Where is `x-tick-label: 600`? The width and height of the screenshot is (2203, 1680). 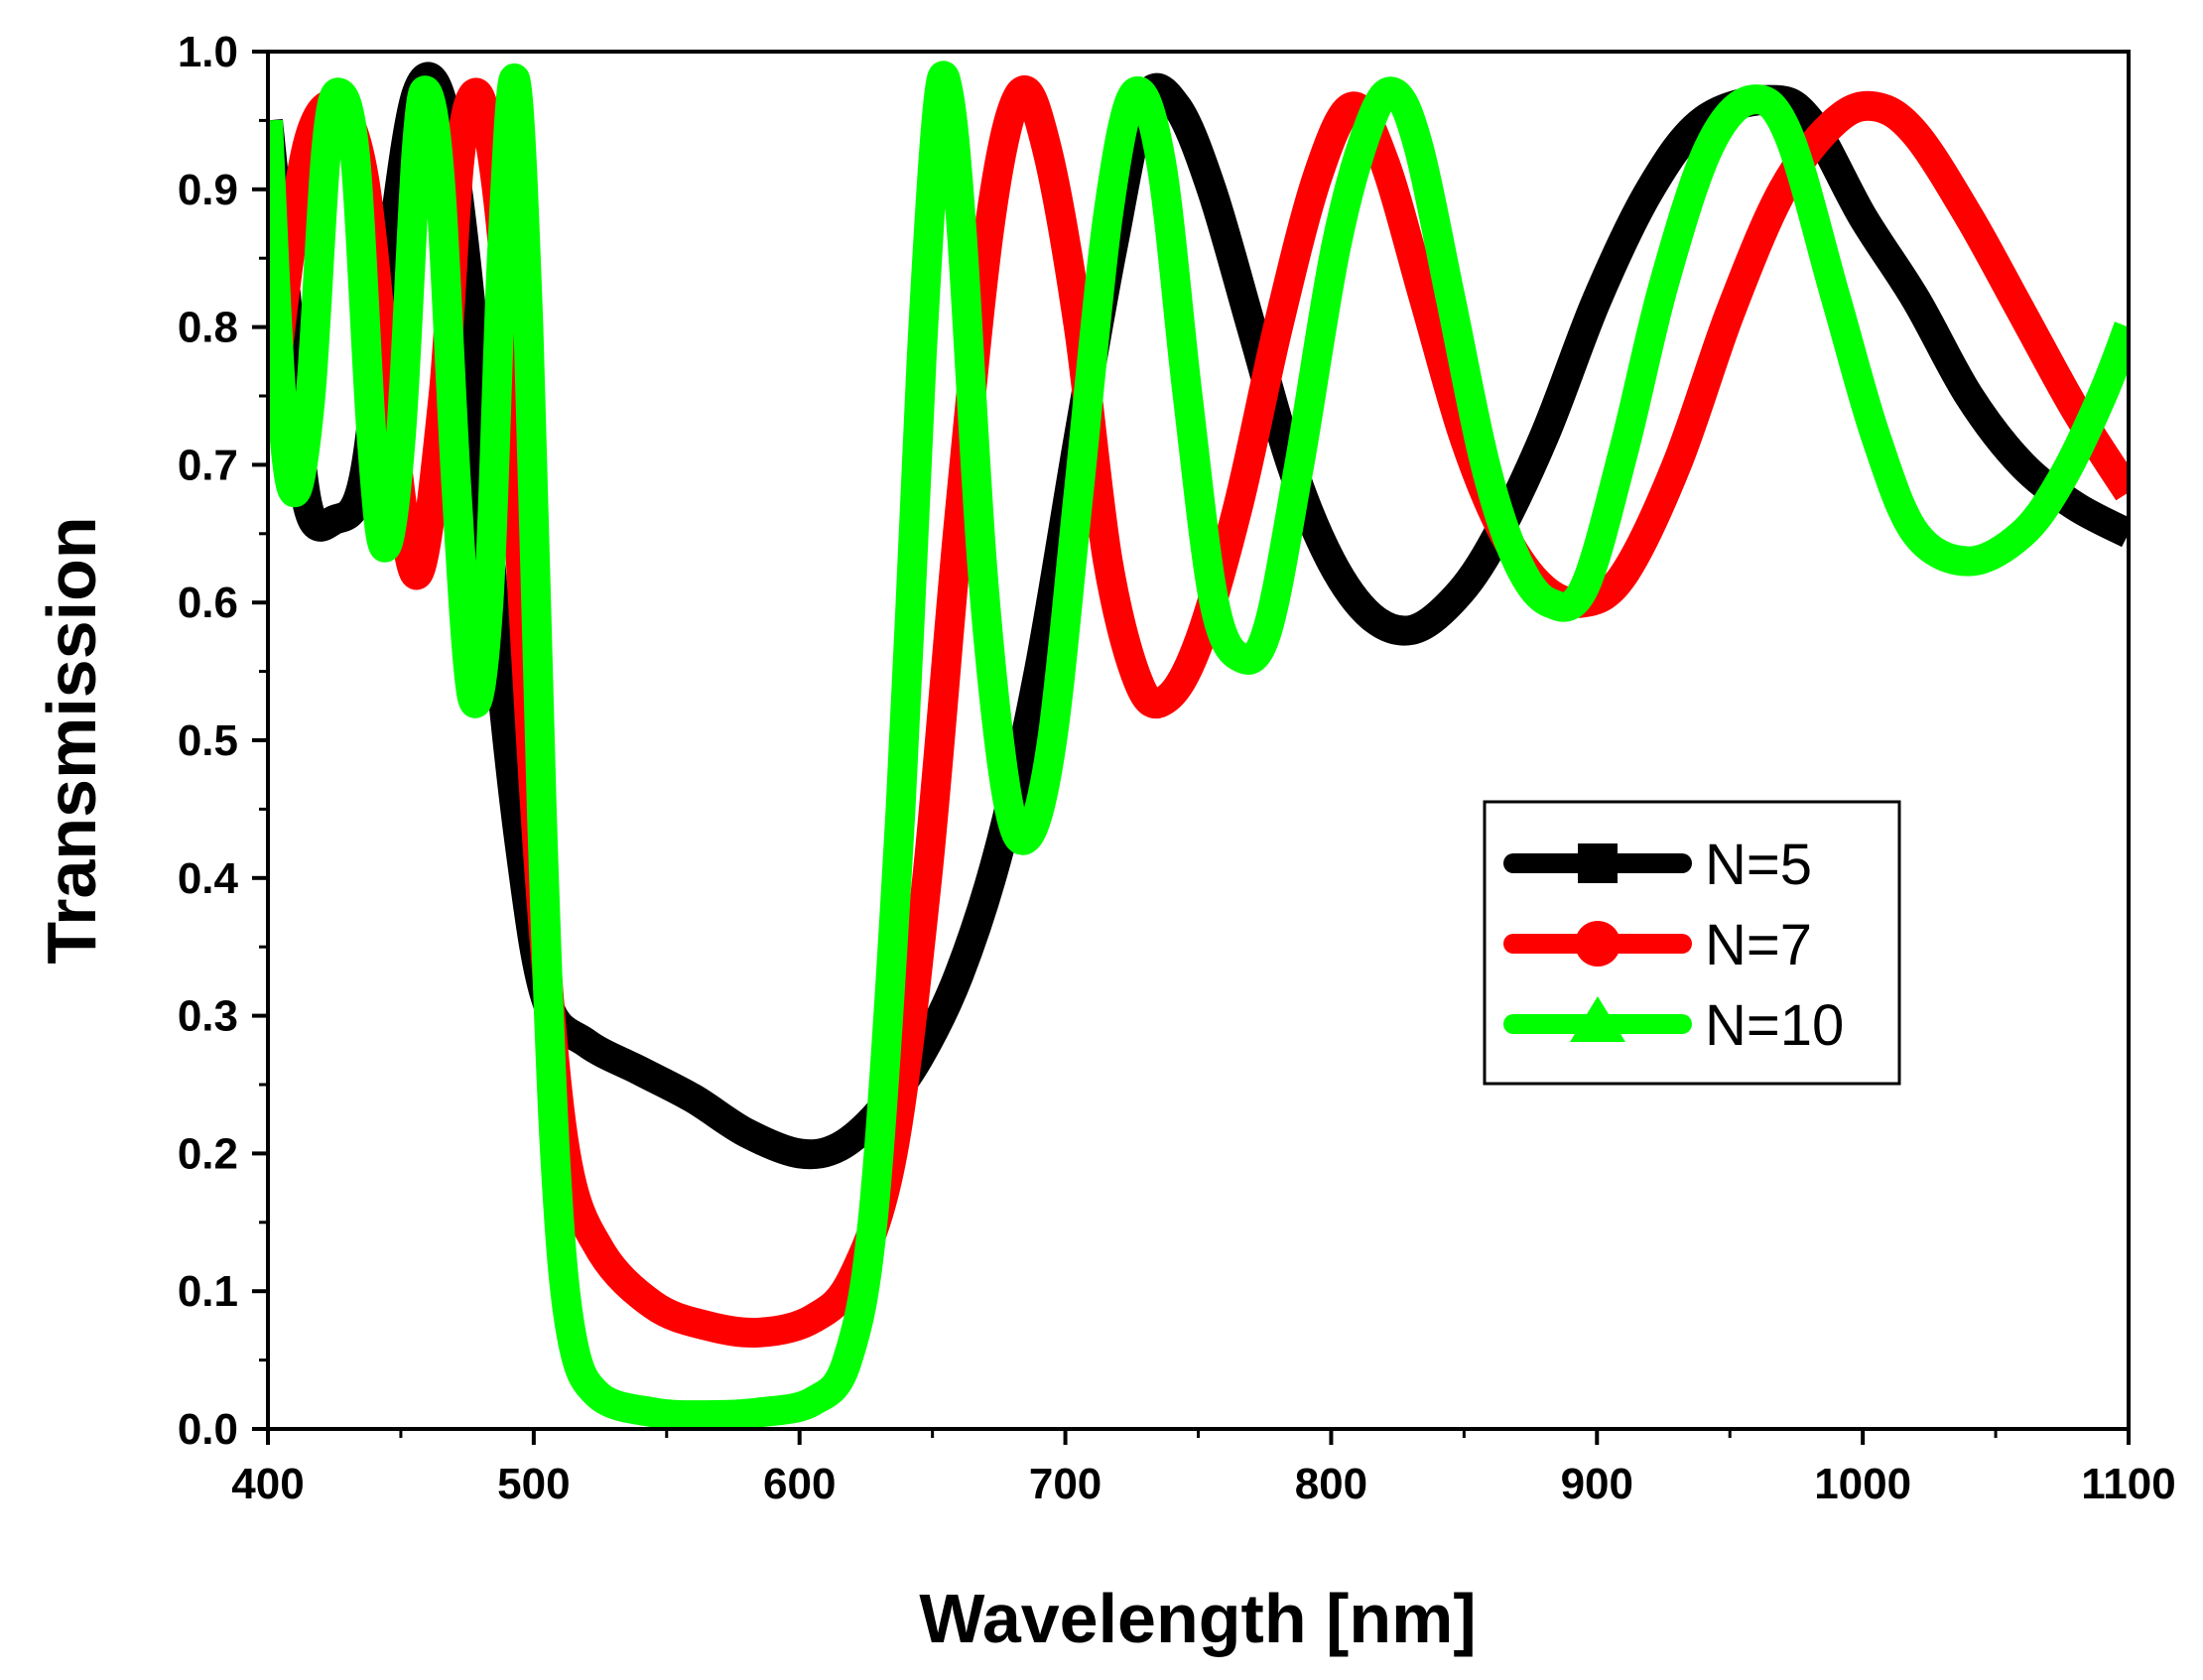
x-tick-label: 600 is located at coordinates (799, 1484).